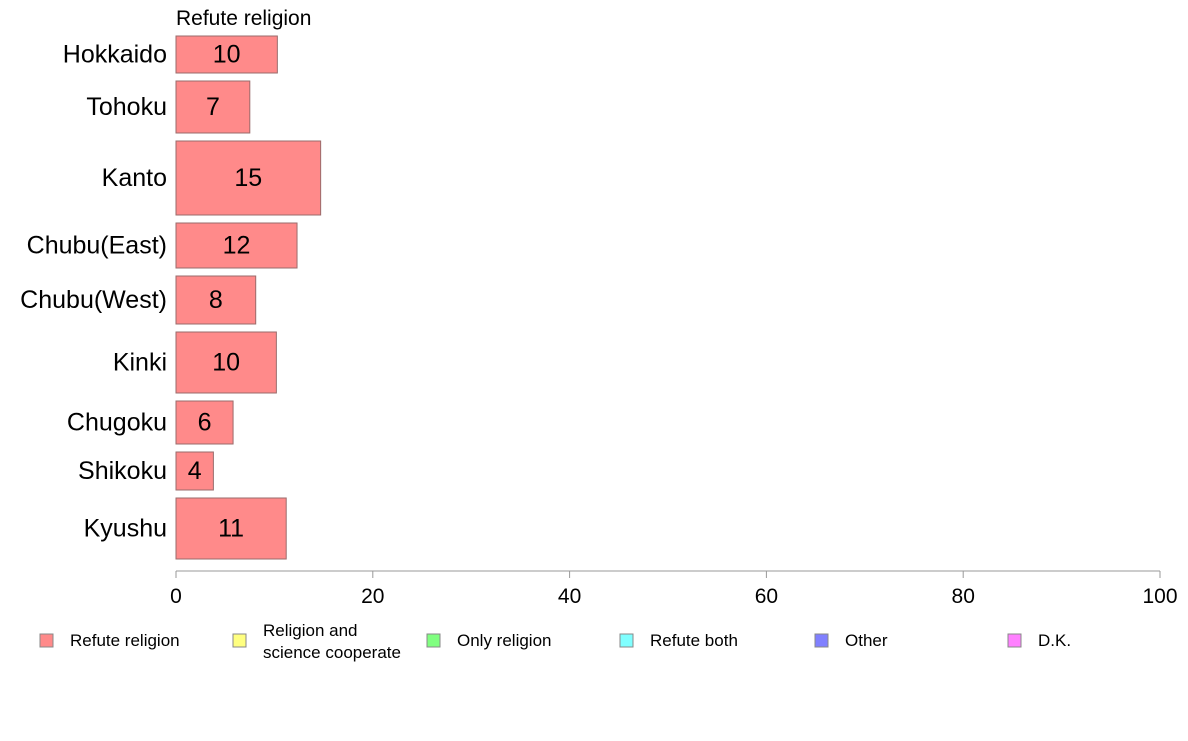  What do you see at coordinates (176, 596) in the screenshot?
I see `x-tick-label: 0` at bounding box center [176, 596].